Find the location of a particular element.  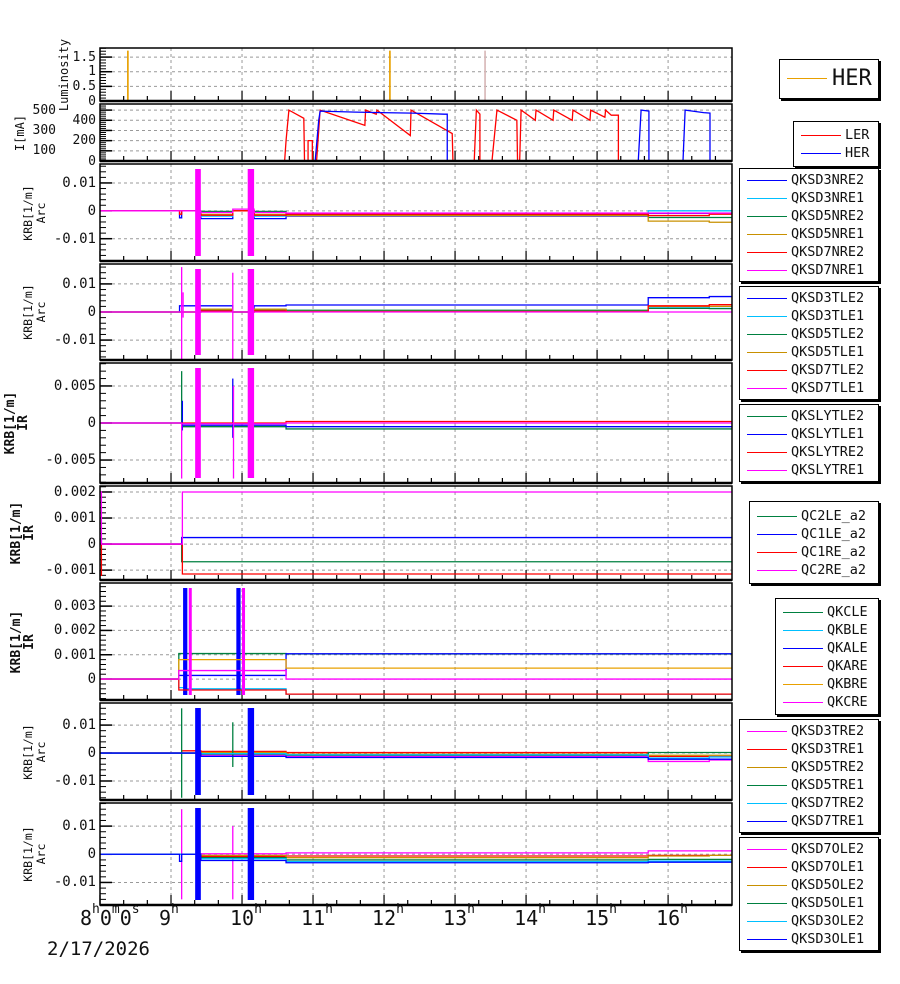

y-tick-label: 0.003 is located at coordinates (74, 606).